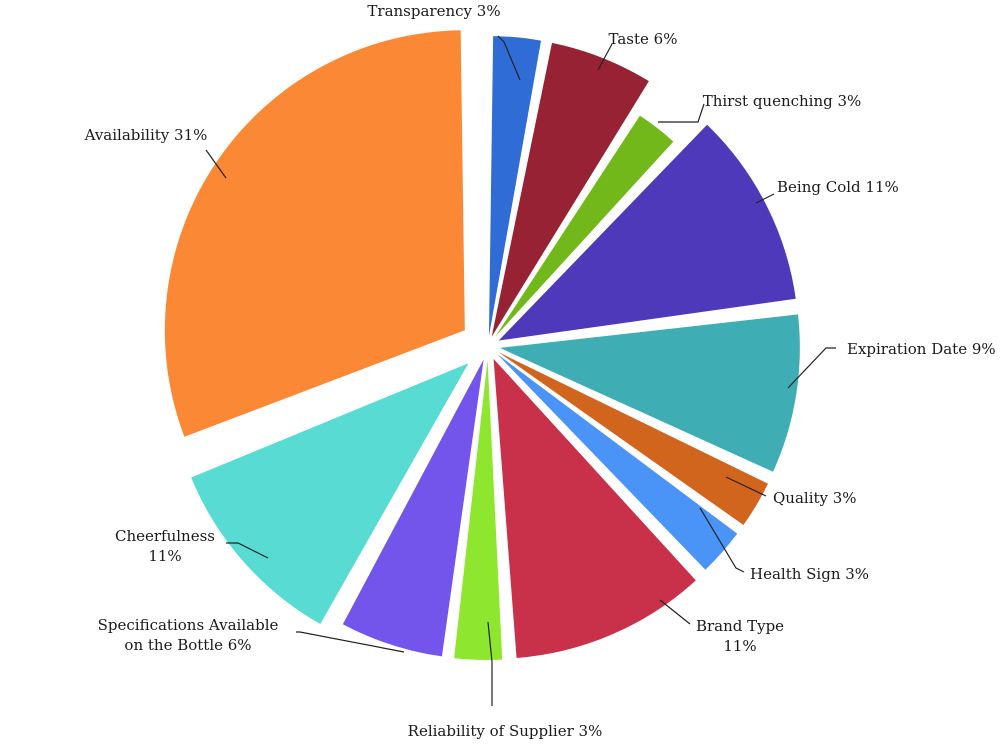 This screenshot has height=754, width=1000. I want to click on slice-label-thirst-quenching-3: Thirst quenching 3%, so click(782, 101).